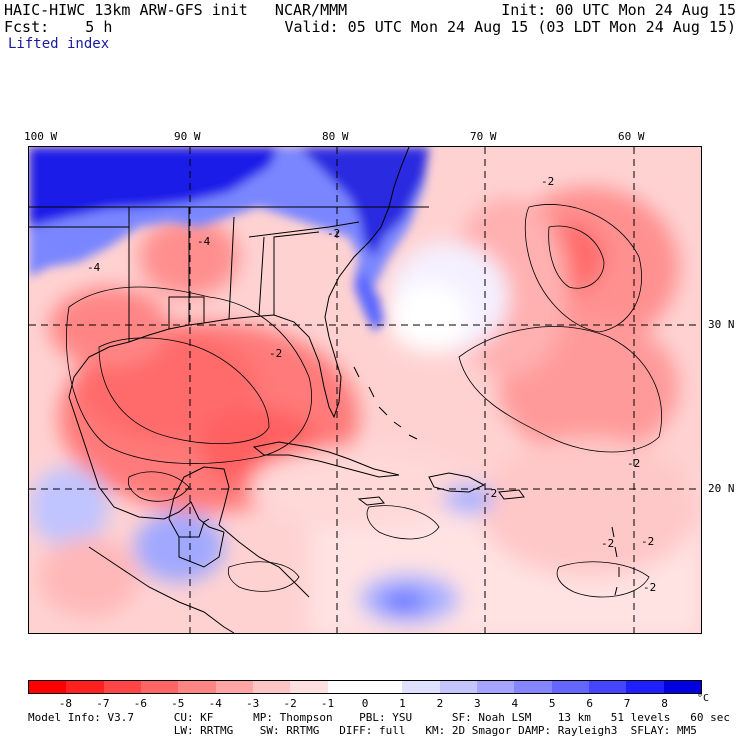 Image resolution: width=740 pixels, height=740 pixels. What do you see at coordinates (483, 136) in the screenshot?
I see `lon-label-70w: 70 W` at bounding box center [483, 136].